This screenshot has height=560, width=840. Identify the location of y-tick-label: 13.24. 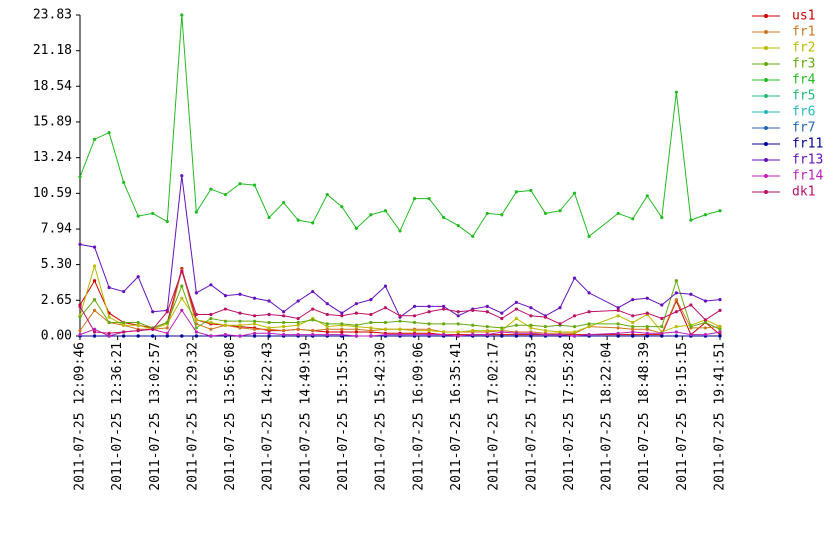
(52, 157).